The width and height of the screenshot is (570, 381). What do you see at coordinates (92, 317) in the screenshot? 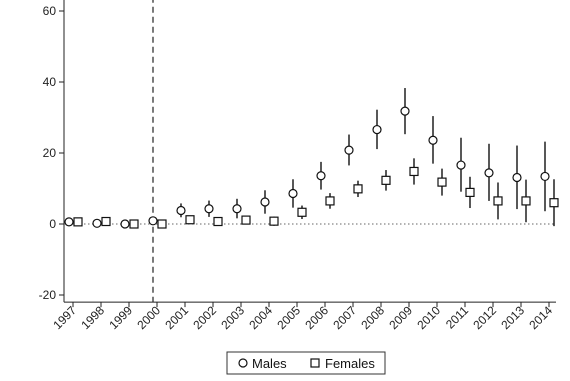
I see `x-tick-label: 1998` at bounding box center [92, 317].